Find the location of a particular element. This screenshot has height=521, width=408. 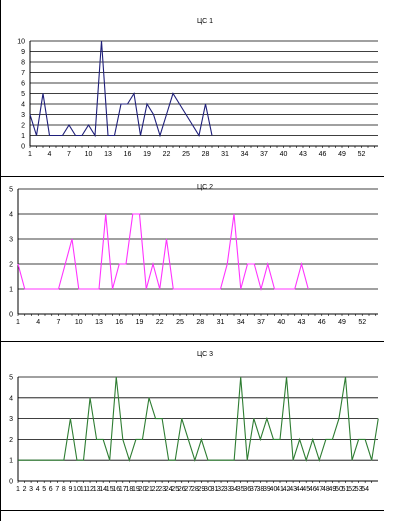

x-tick-label: 29 is located at coordinates (202, 489).